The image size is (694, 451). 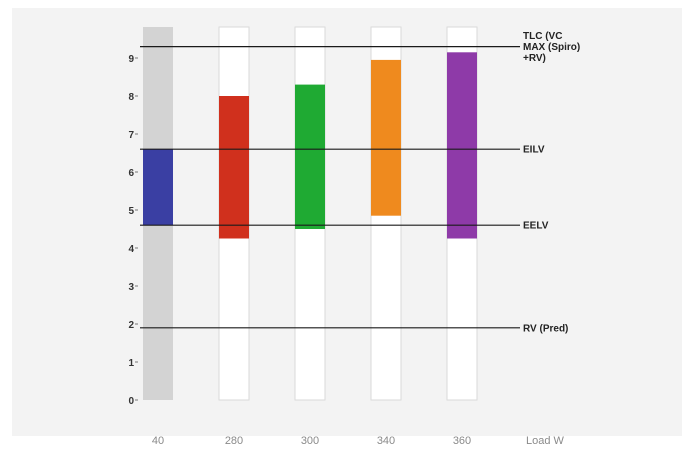 I want to click on reference-label-1-0: EILV, so click(x=534, y=150).